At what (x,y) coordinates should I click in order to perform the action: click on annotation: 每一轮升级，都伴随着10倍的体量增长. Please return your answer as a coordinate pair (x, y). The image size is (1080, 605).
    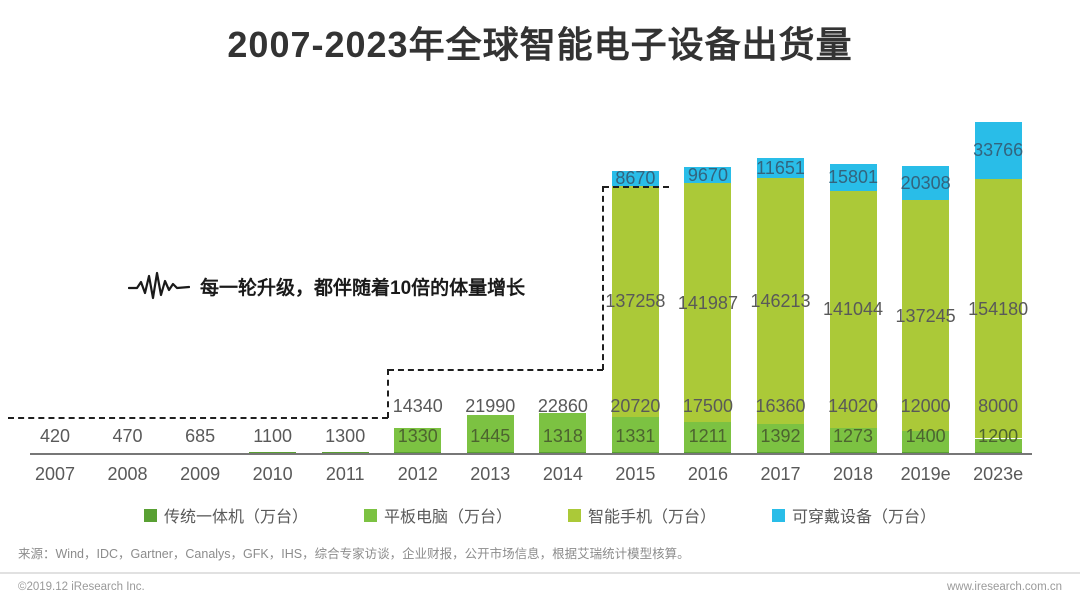
    Looking at the image, I should click on (326, 286).